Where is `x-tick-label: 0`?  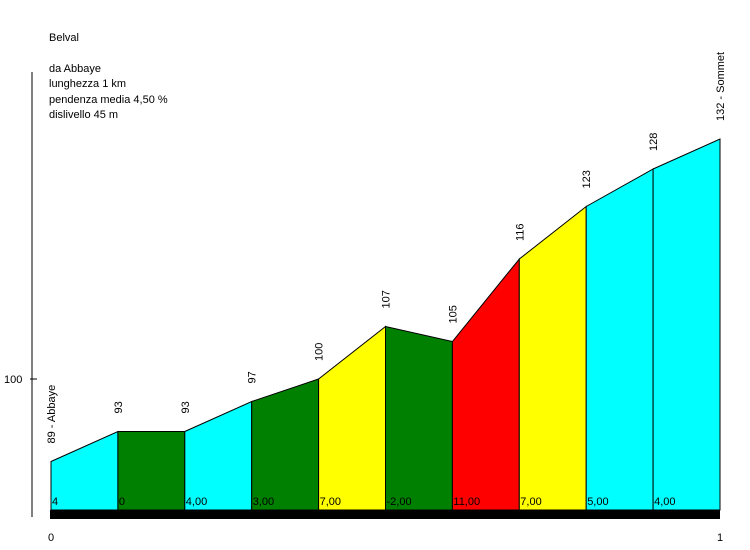
x-tick-label: 0 is located at coordinates (51, 538).